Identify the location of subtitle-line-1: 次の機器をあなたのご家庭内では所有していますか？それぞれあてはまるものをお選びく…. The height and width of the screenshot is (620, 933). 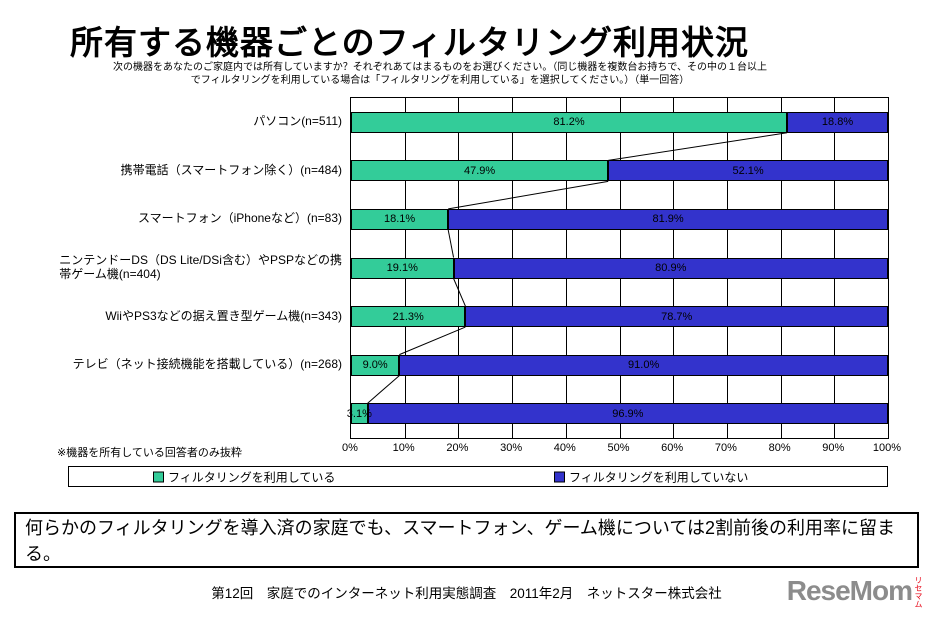
(440, 67).